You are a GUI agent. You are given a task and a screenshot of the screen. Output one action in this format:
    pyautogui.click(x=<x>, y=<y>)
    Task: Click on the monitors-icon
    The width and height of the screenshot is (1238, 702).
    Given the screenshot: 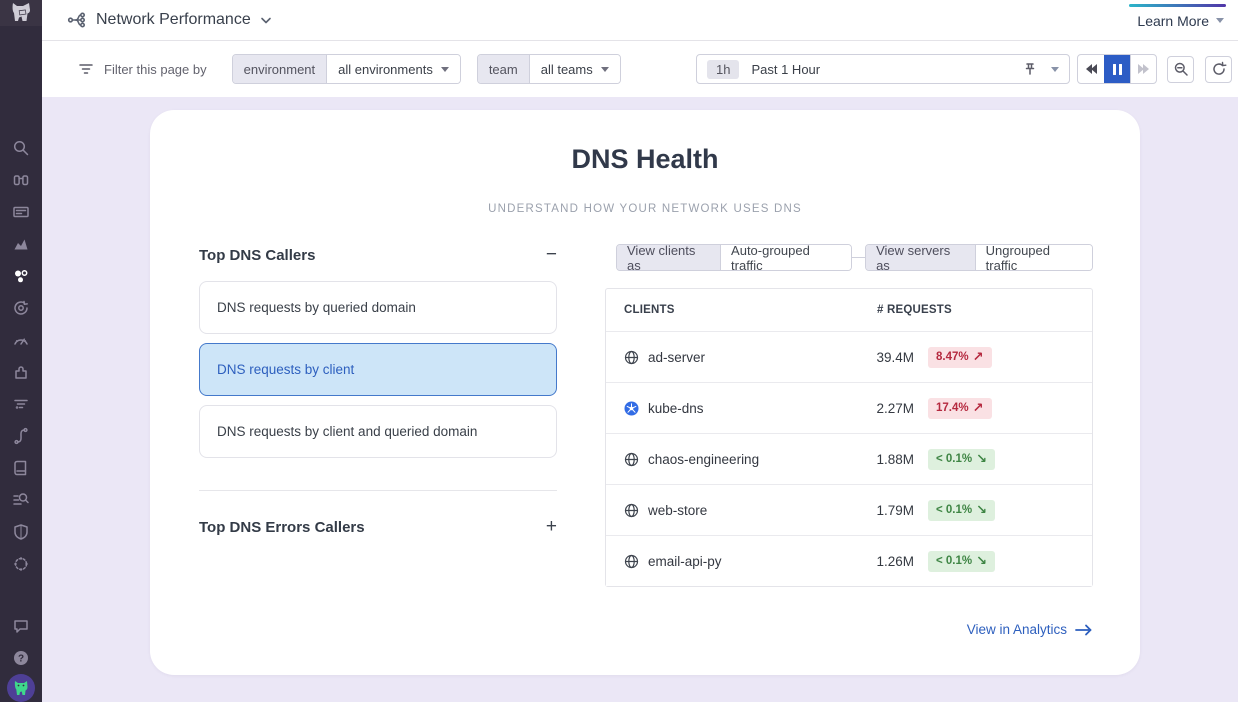 What is the action you would take?
    pyautogui.click(x=21, y=308)
    